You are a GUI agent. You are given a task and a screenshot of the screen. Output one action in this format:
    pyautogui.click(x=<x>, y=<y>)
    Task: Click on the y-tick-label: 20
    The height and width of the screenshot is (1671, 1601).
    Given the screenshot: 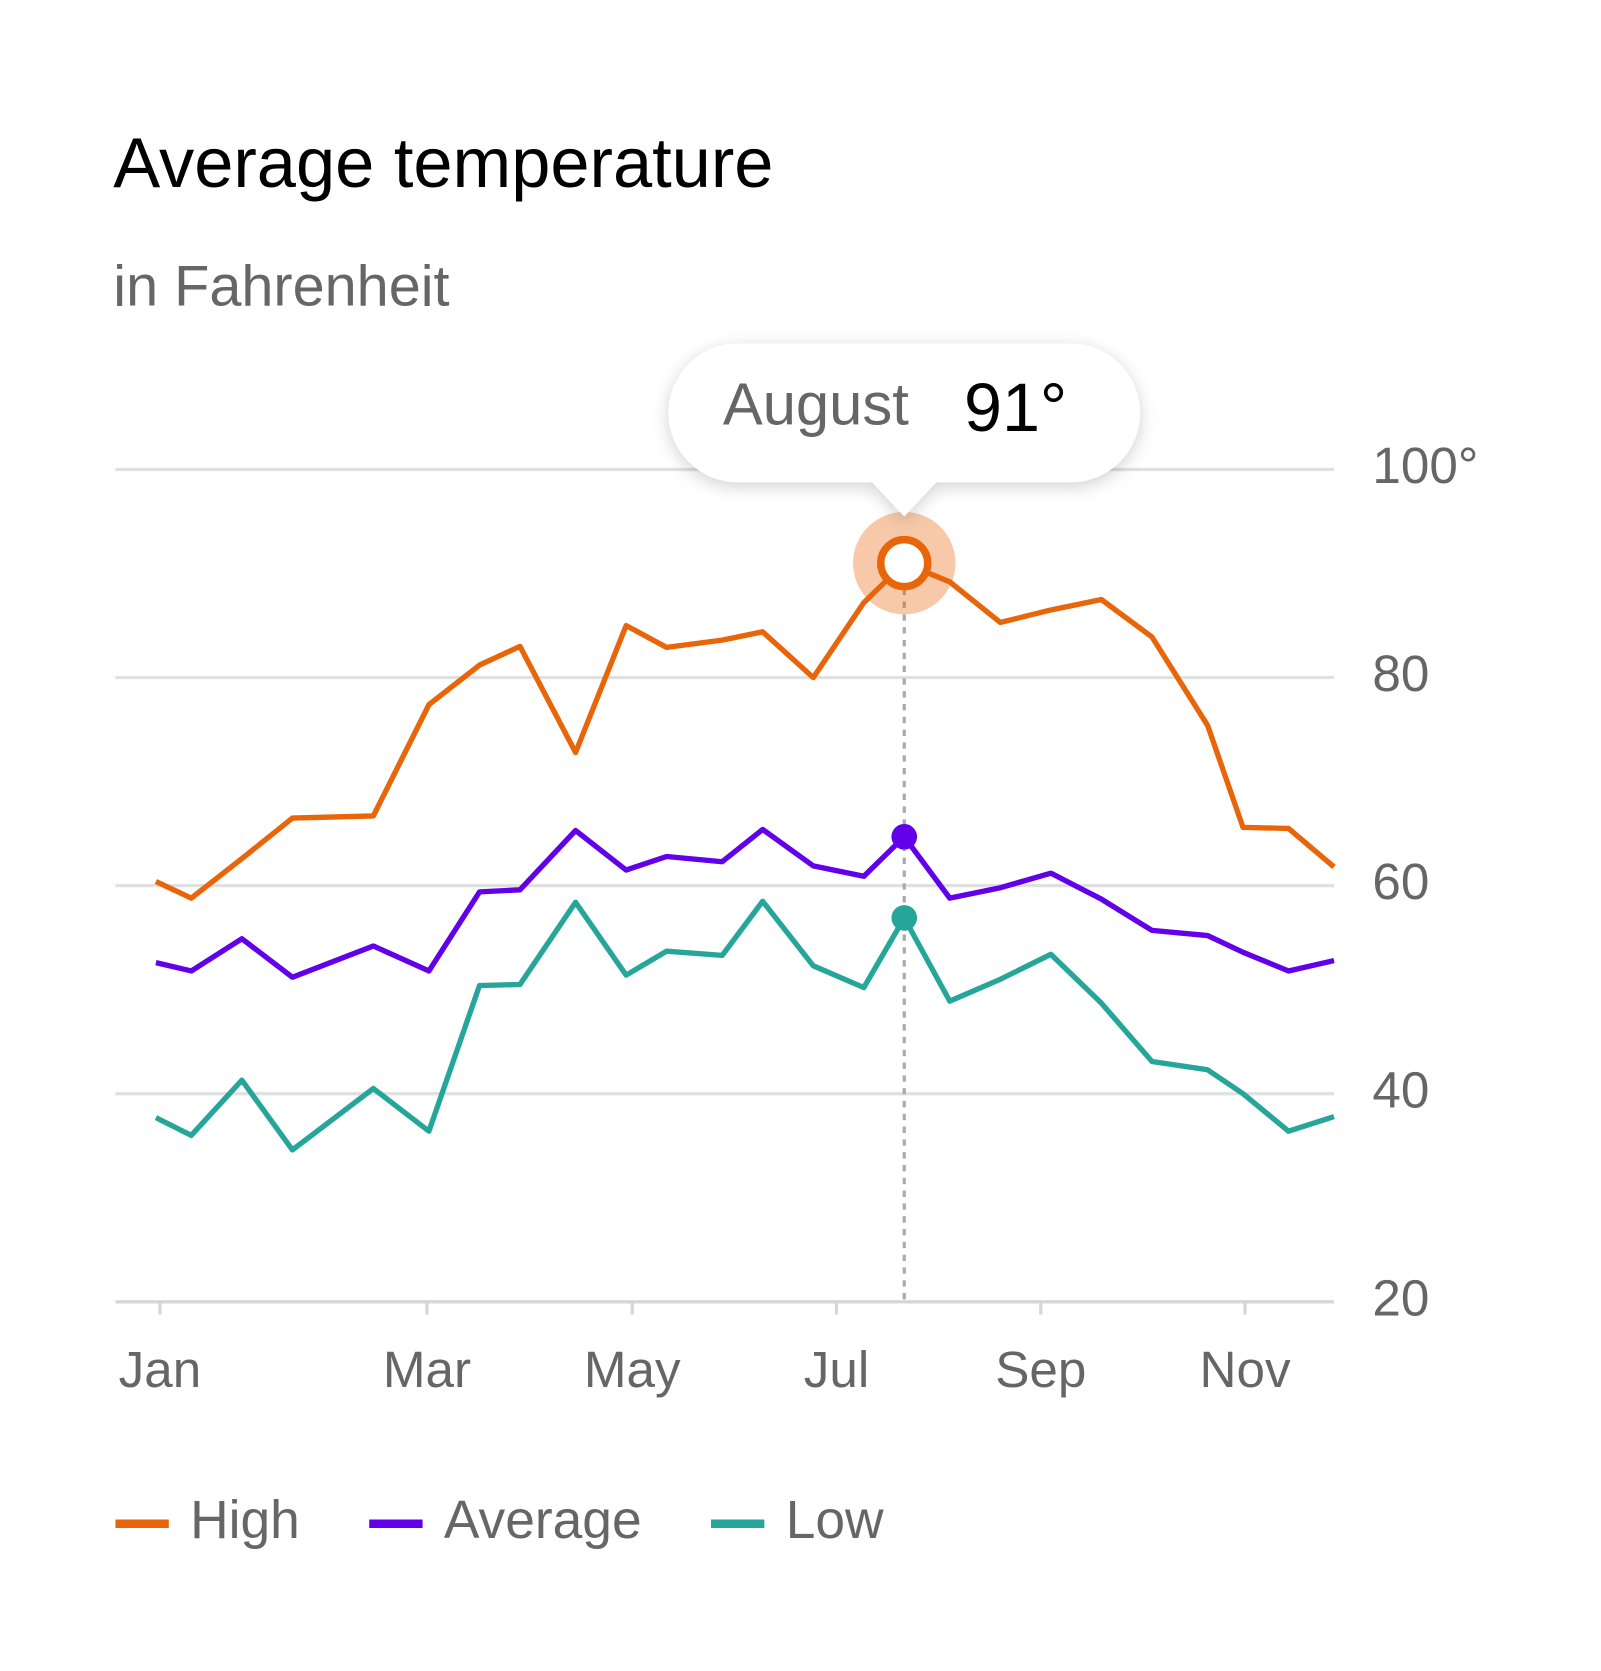 What is the action you would take?
    pyautogui.click(x=1400, y=1297)
    